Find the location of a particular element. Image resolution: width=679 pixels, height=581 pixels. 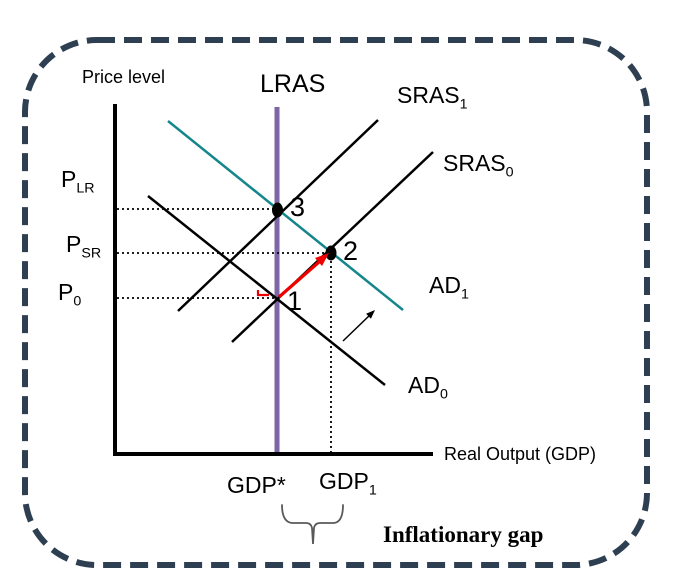

red-shift-arrow-shaft is located at coordinates (299, 279).